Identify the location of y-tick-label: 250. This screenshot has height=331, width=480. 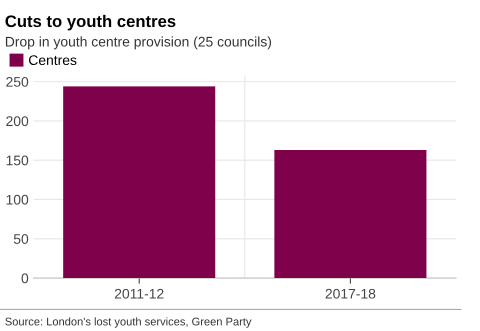
(17, 81).